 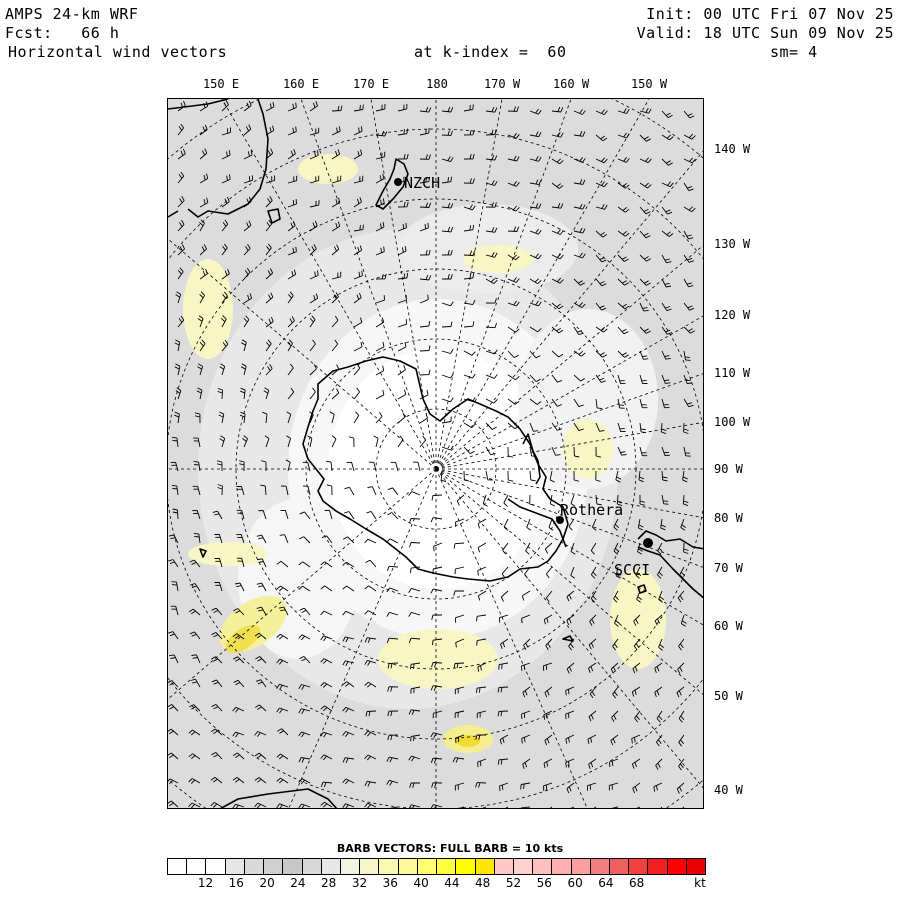 I want to click on valid-time: Valid: 18 UTC Sun 09 Nov 25, so click(x=765, y=33).